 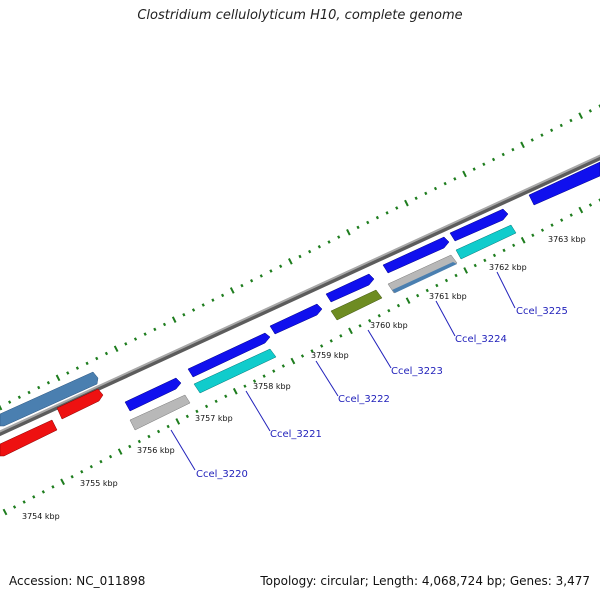 I want to click on kbp-label: 3756 kbp, so click(x=156, y=450).